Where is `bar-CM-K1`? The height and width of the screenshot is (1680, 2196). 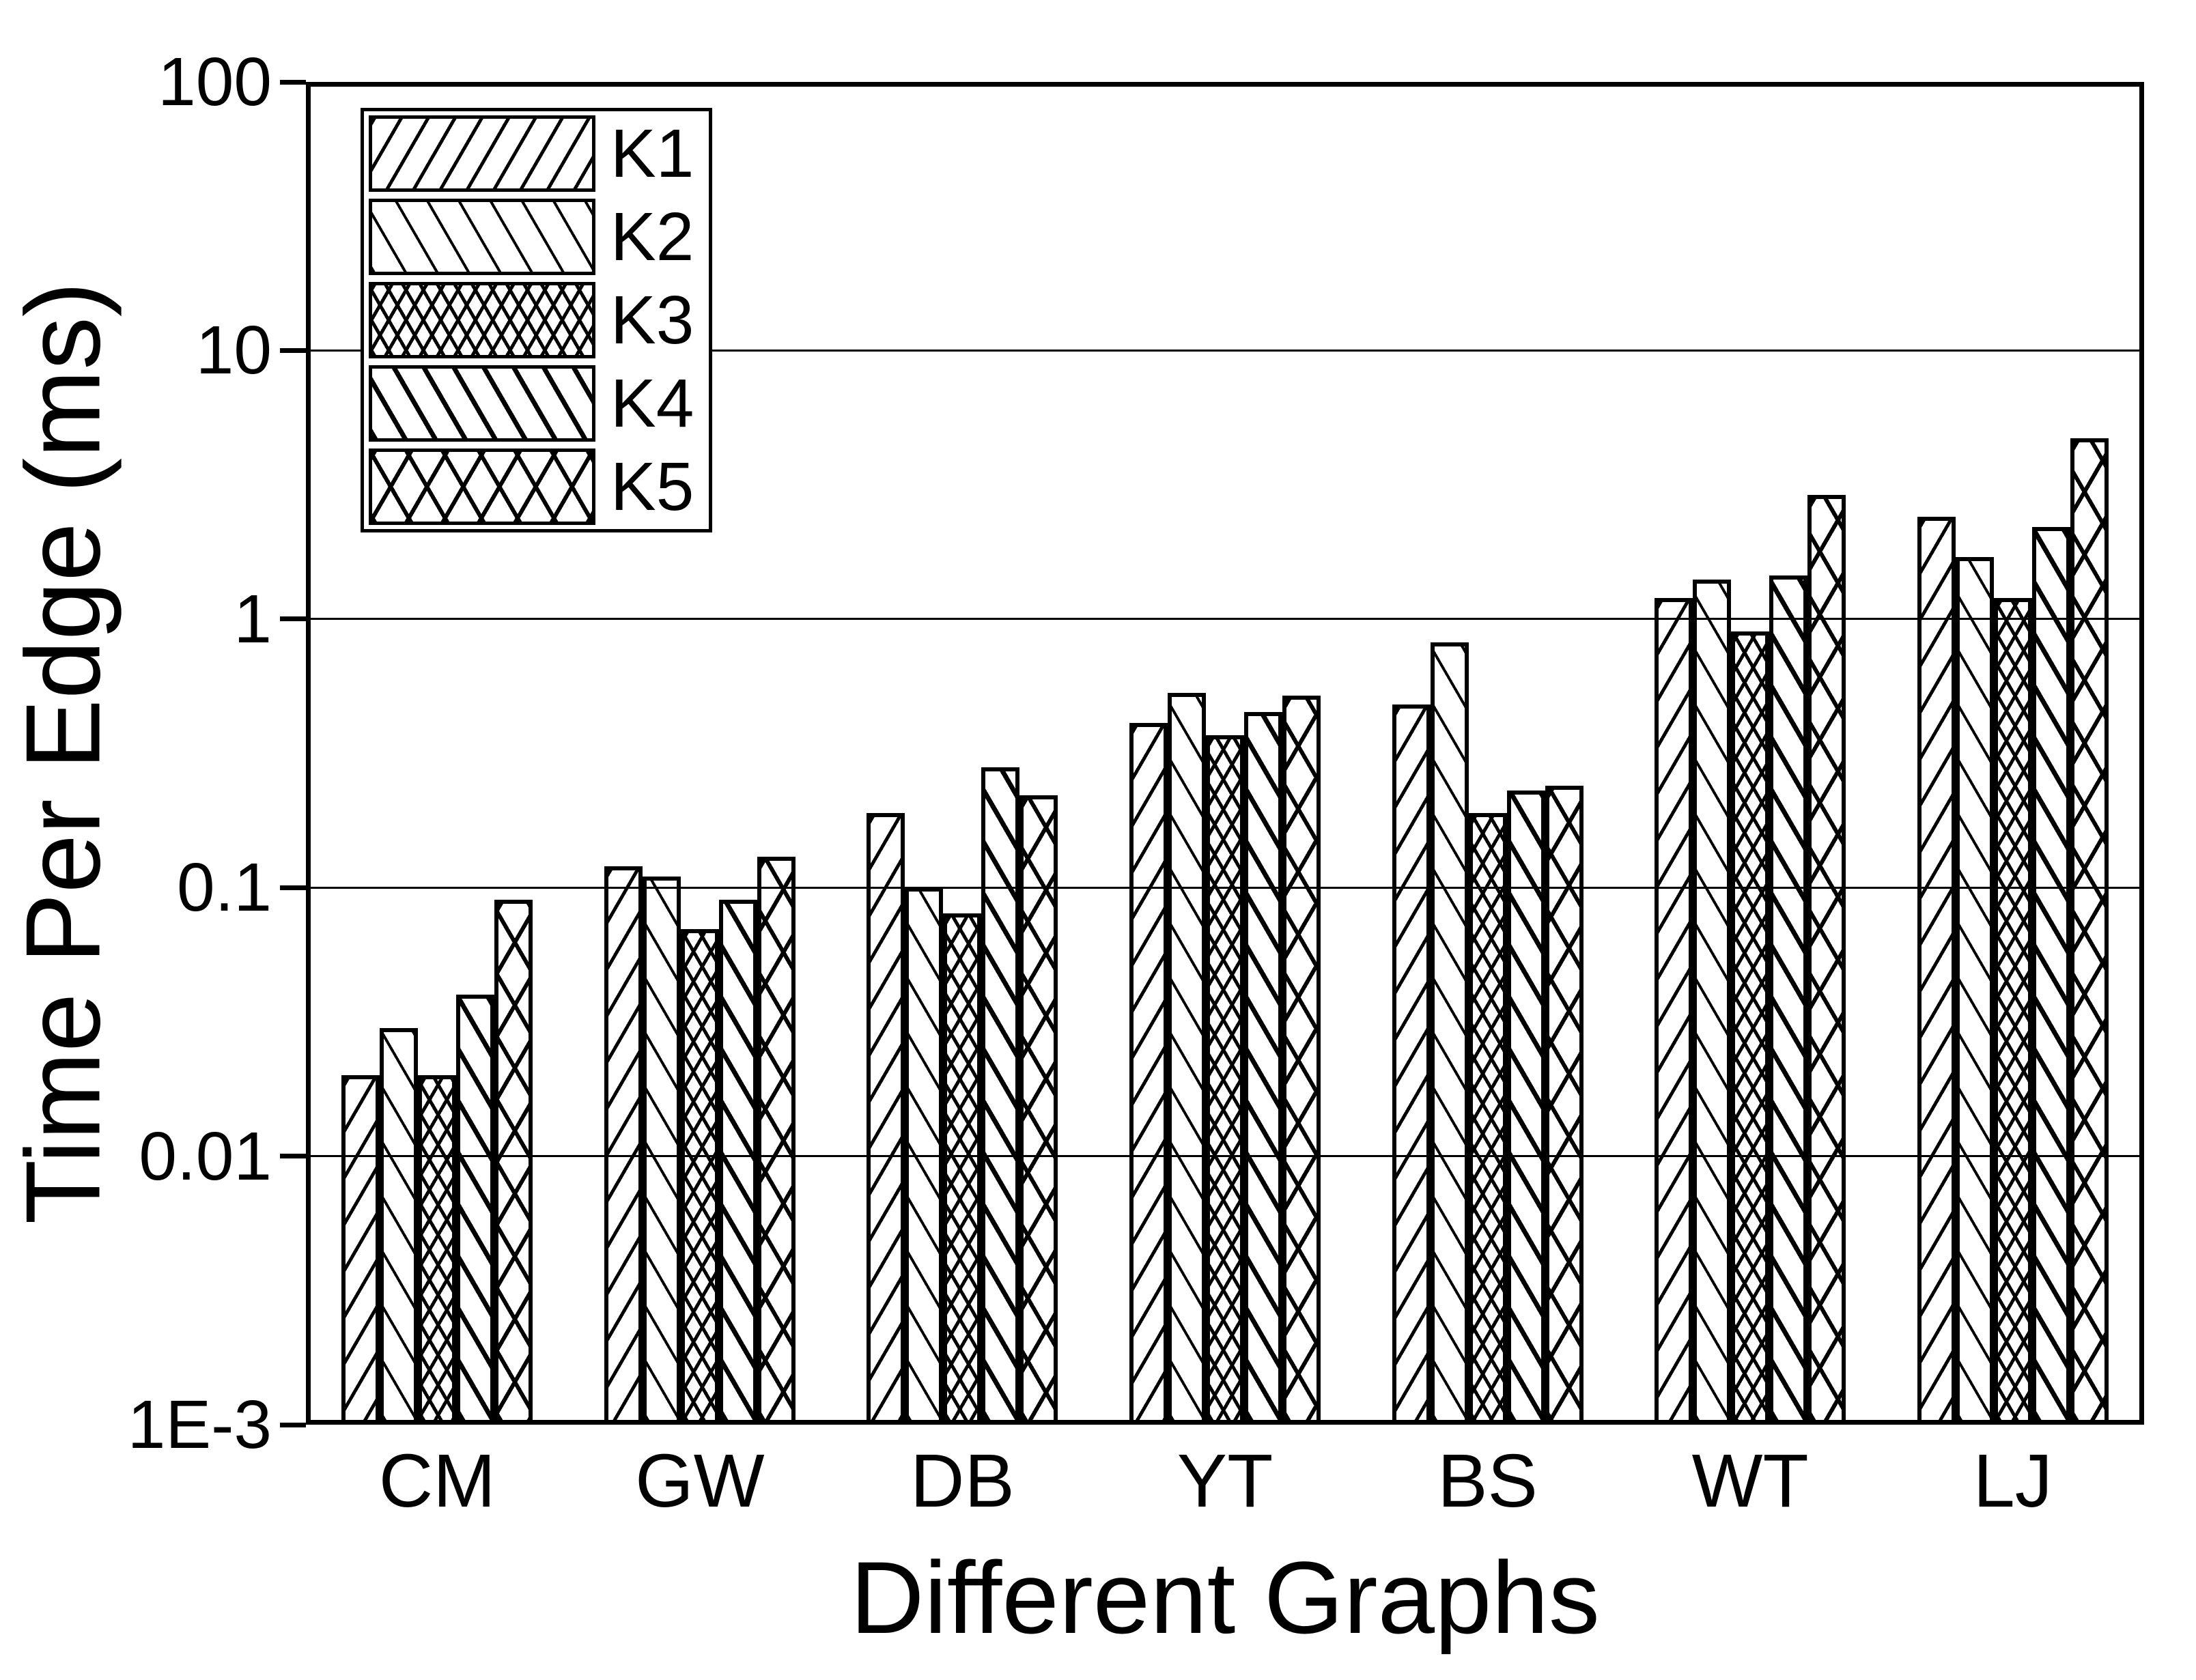
bar-CM-K1 is located at coordinates (361, 1250).